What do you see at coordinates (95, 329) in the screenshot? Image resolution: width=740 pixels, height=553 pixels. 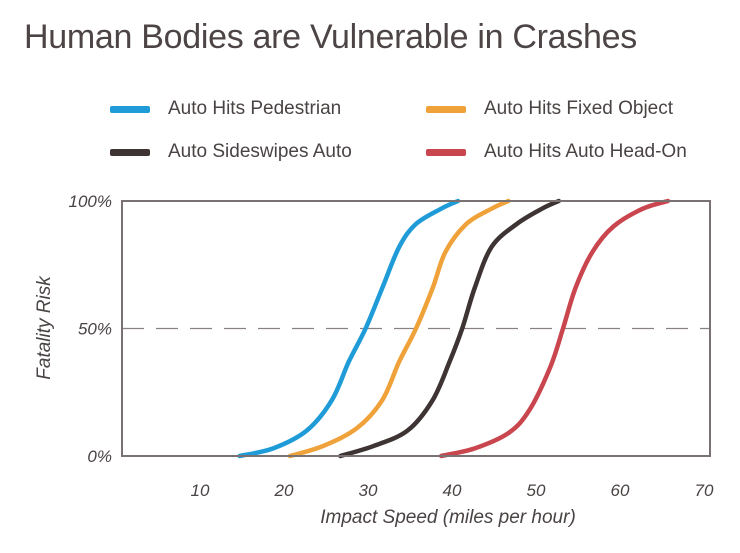 I see `y-tick-label: 50%` at bounding box center [95, 329].